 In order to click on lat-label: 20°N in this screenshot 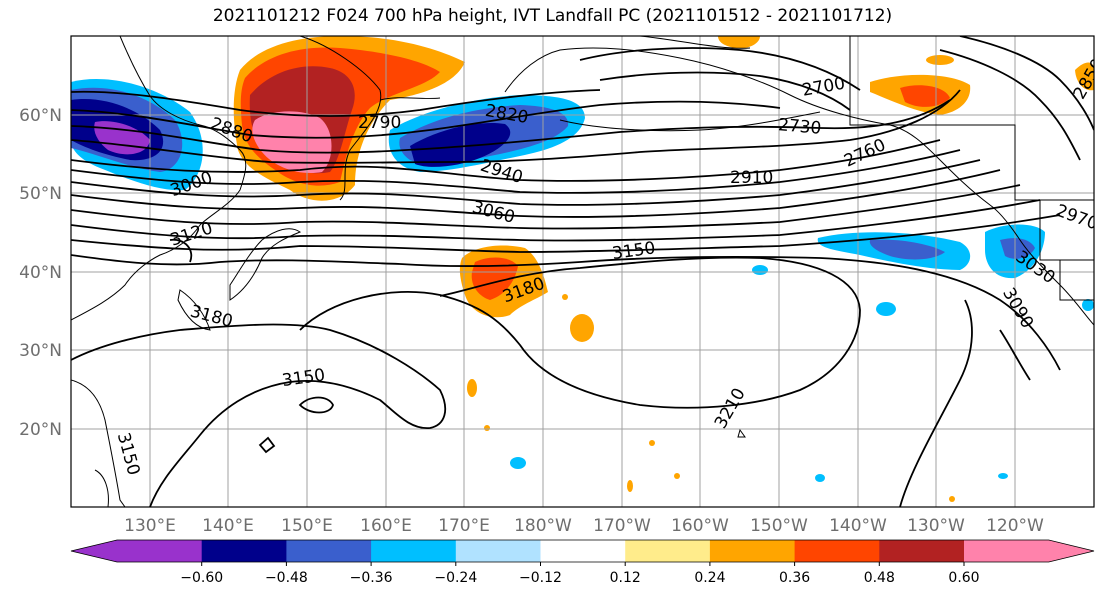, I will do `click(40, 430)`.